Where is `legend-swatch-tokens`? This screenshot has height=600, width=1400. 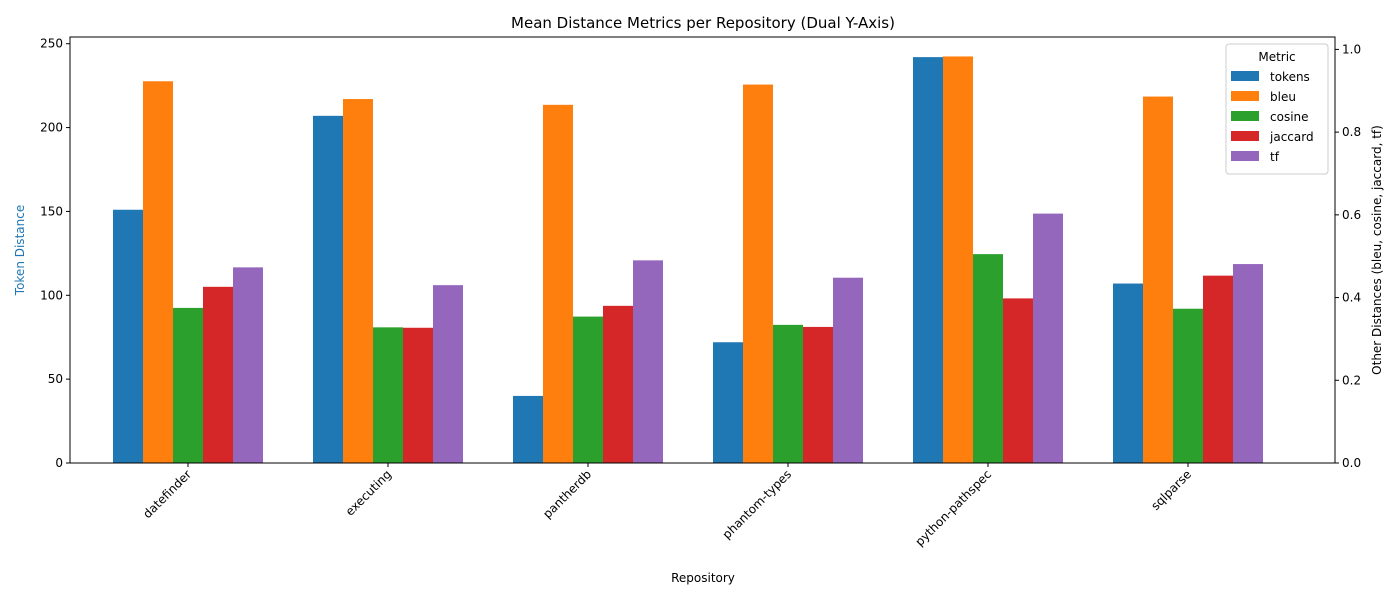
legend-swatch-tokens is located at coordinates (1245, 76).